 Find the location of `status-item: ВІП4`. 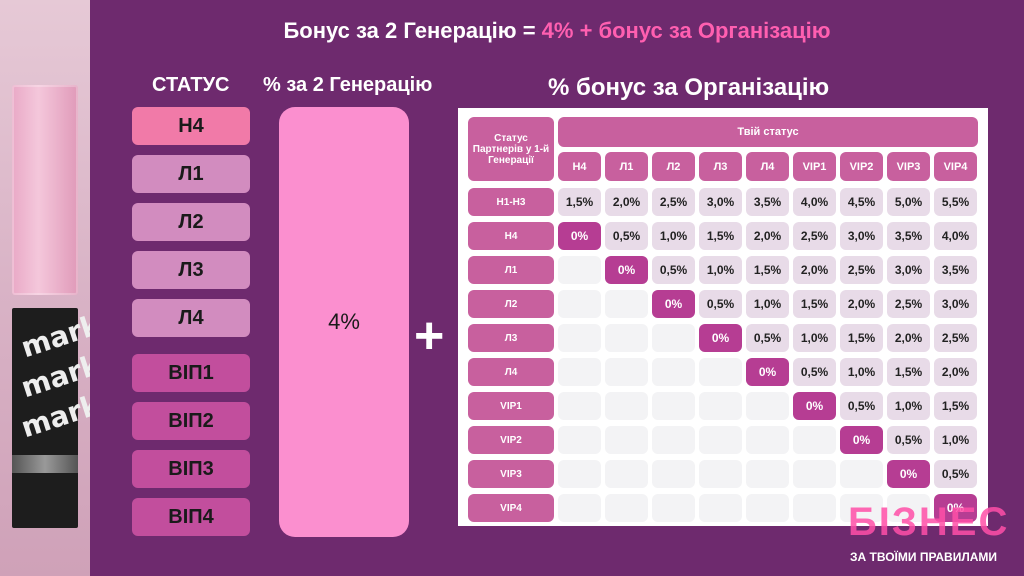

status-item: ВІП4 is located at coordinates (191, 517).